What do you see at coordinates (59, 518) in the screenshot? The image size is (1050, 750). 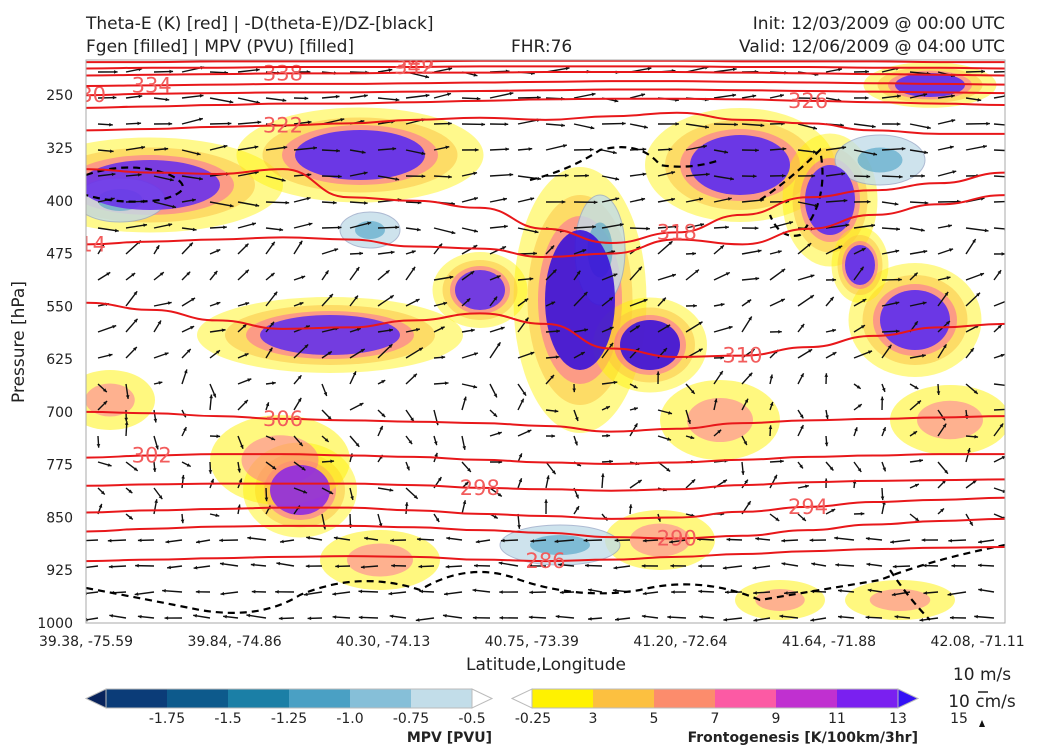 I see `y-tick-label: 850` at bounding box center [59, 518].